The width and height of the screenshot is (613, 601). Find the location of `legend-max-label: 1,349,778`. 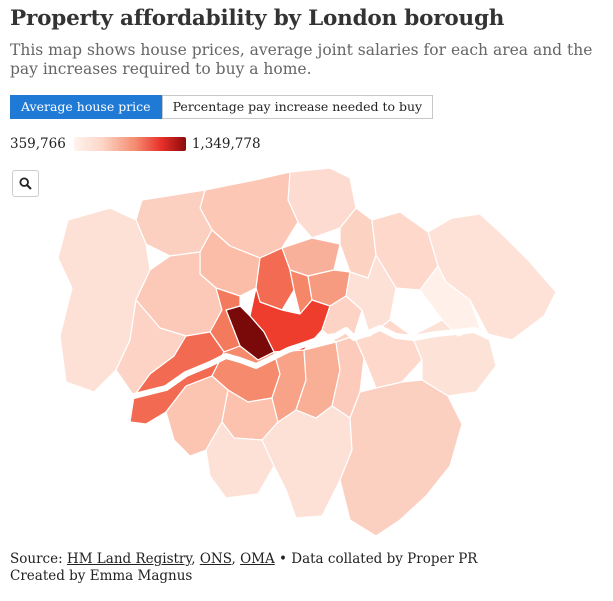

legend-max-label: 1,349,778 is located at coordinates (226, 144).